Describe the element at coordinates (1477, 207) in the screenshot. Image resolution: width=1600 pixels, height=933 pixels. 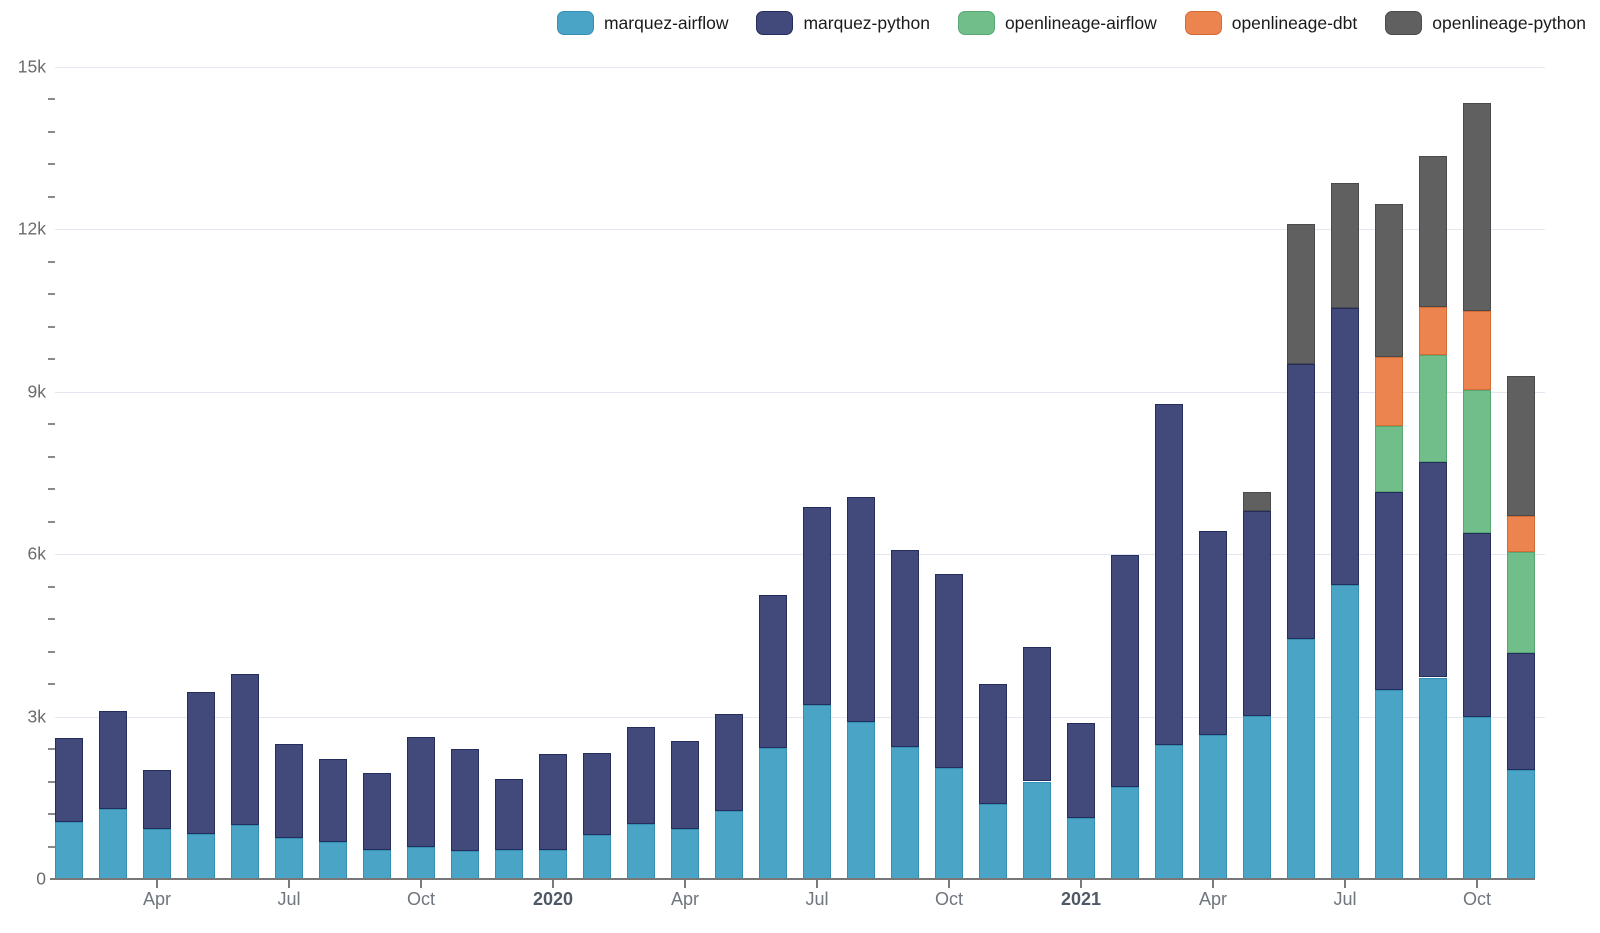
I see `bar-2021-10-openlineage-python` at that location.